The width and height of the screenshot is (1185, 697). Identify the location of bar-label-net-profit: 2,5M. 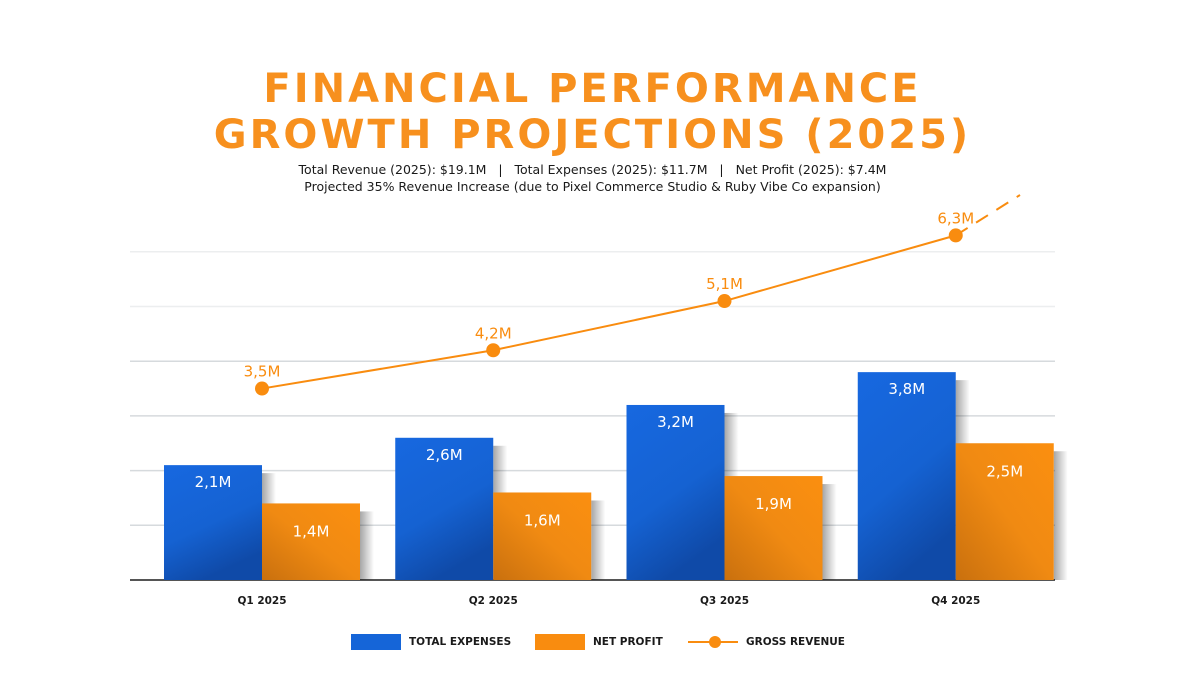
(1004, 471).